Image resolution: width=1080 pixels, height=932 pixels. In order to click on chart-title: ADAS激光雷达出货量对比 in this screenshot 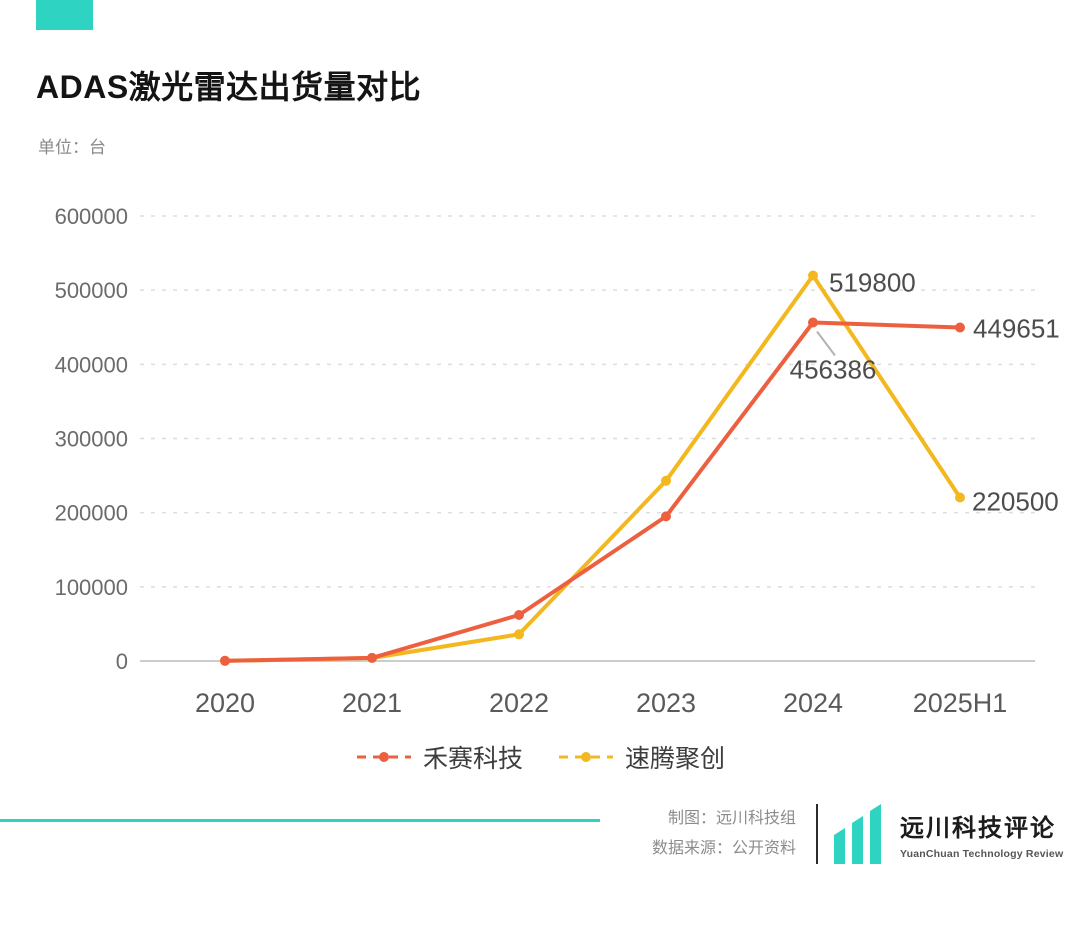, I will do `click(229, 87)`.